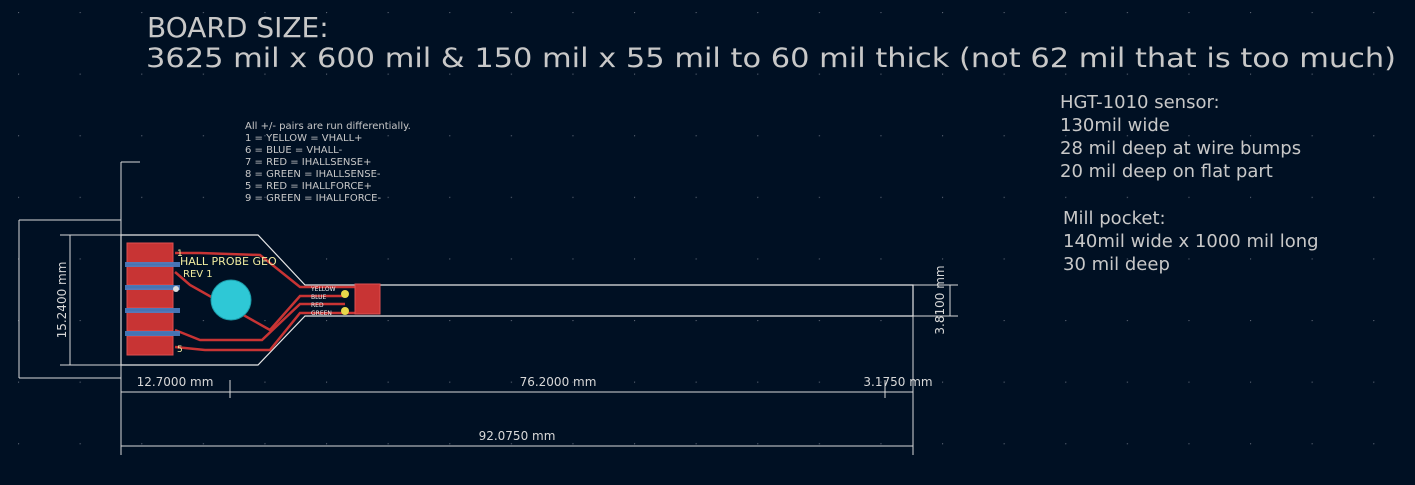 This screenshot has height=485, width=1415. I want to click on sensor-note: 140mil wide x 1000 mil long, so click(1191, 241).